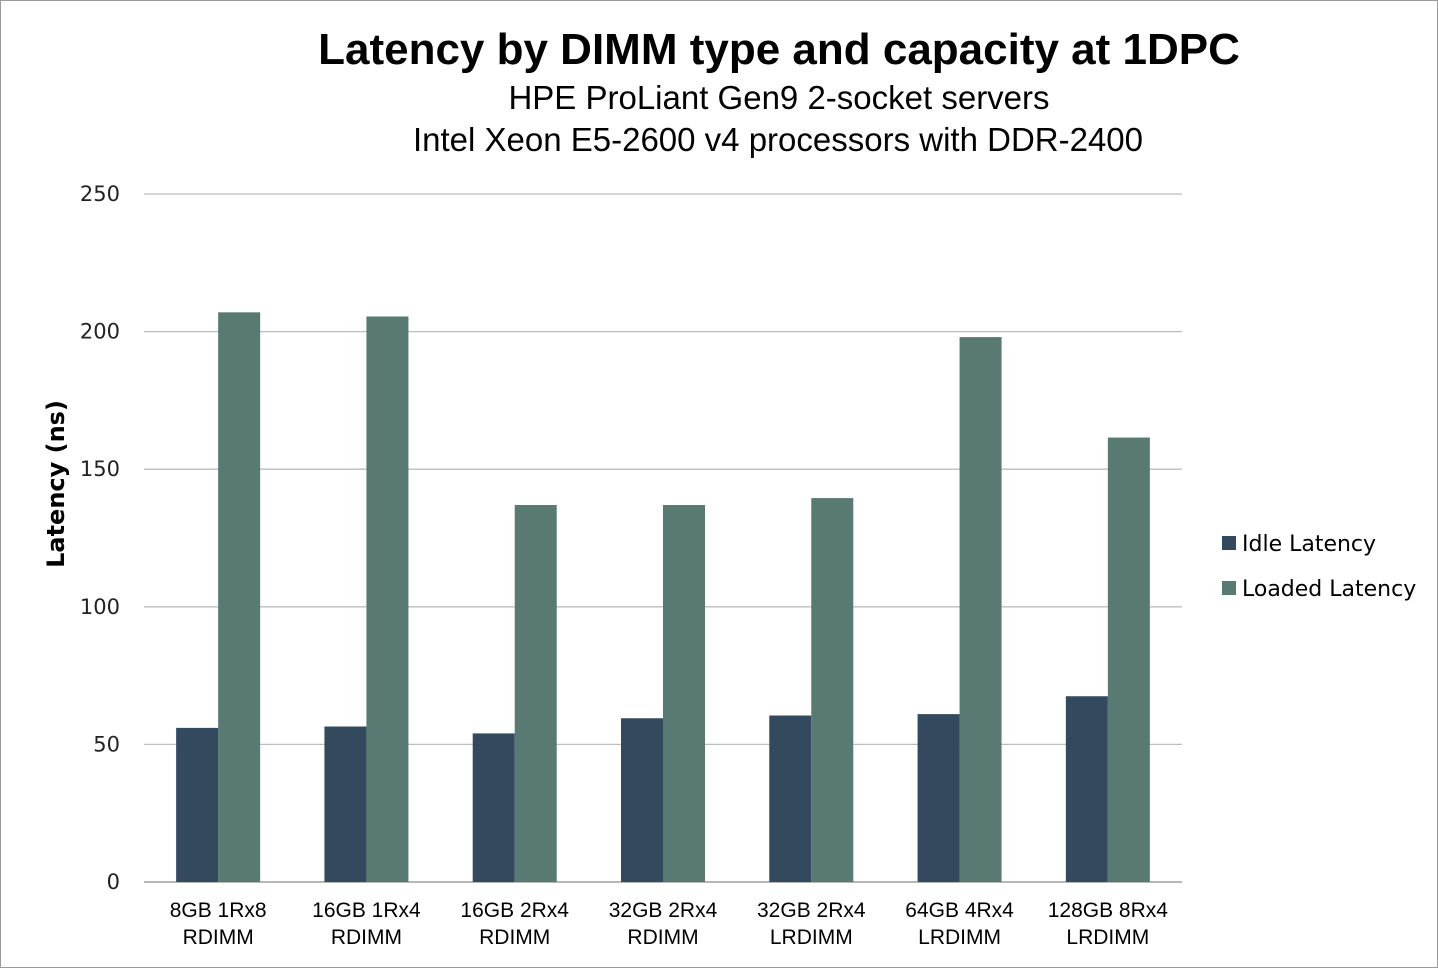 The height and width of the screenshot is (968, 1438). Describe the element at coordinates (100, 607) in the screenshot. I see `y-tick-label: 100` at that location.